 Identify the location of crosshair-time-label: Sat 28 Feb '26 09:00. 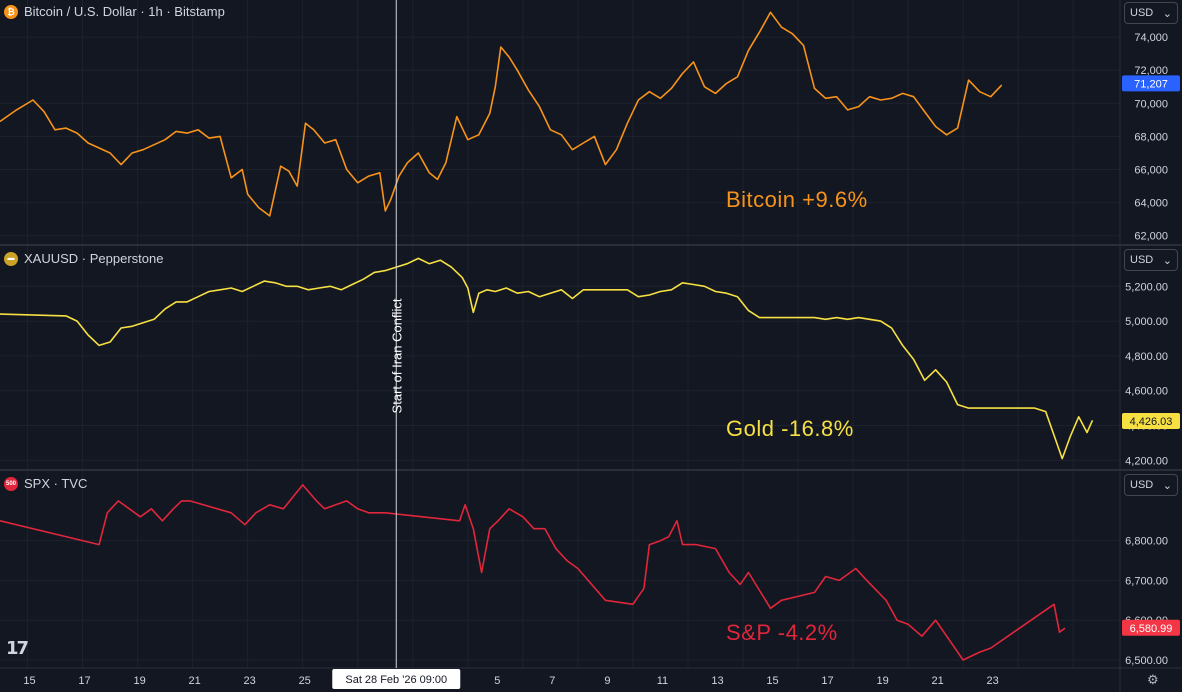
(396, 680).